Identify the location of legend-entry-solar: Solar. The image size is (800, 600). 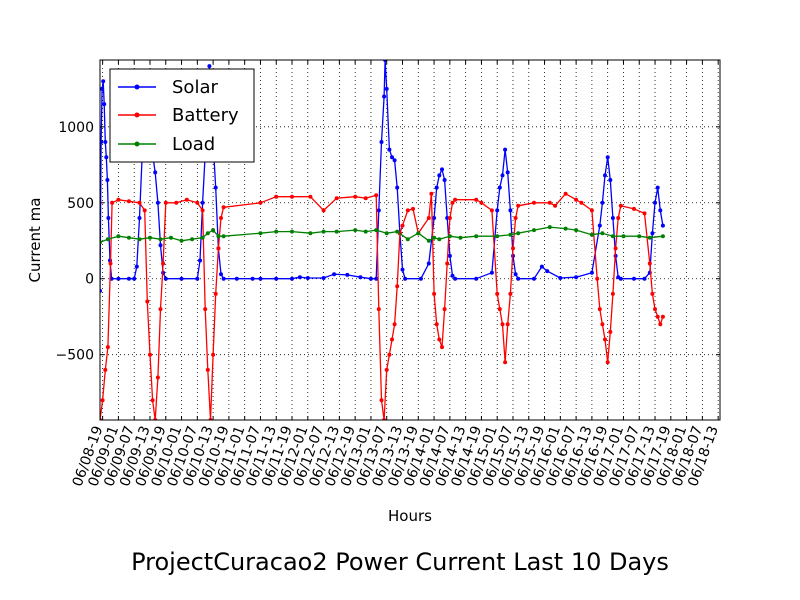
(168, 87).